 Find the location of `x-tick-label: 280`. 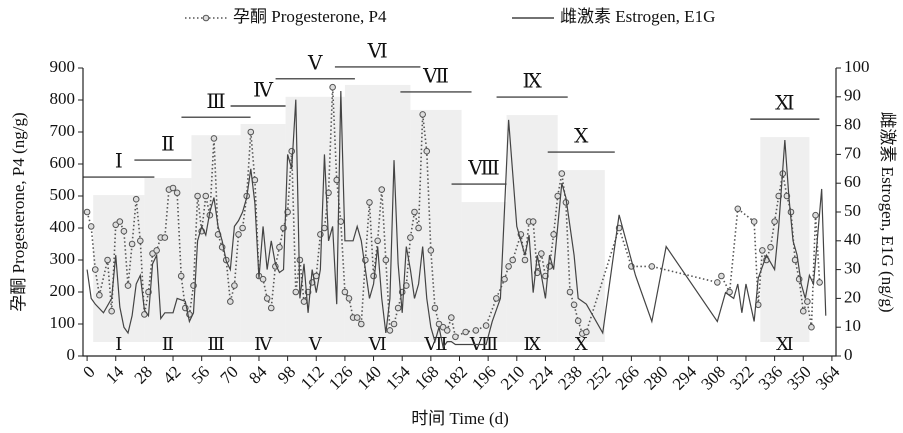

x-tick-label: 280 is located at coordinates (655, 377).